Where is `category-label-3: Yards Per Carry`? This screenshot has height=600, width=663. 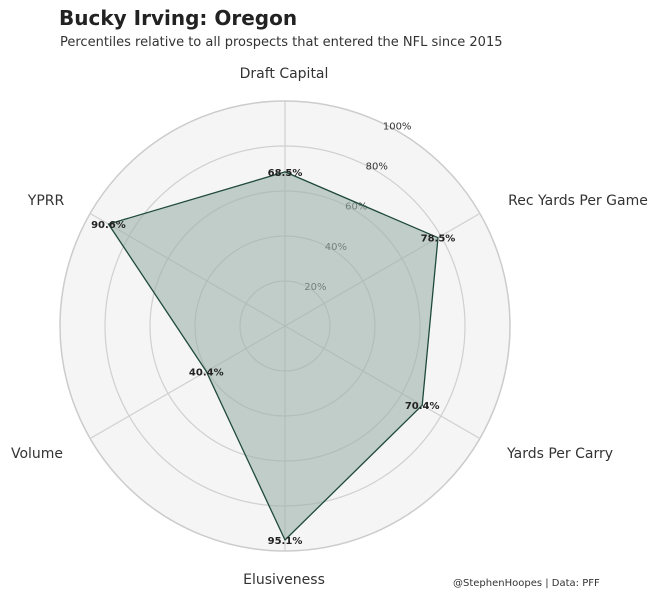
category-label-3: Yards Per Carry is located at coordinates (559, 454).